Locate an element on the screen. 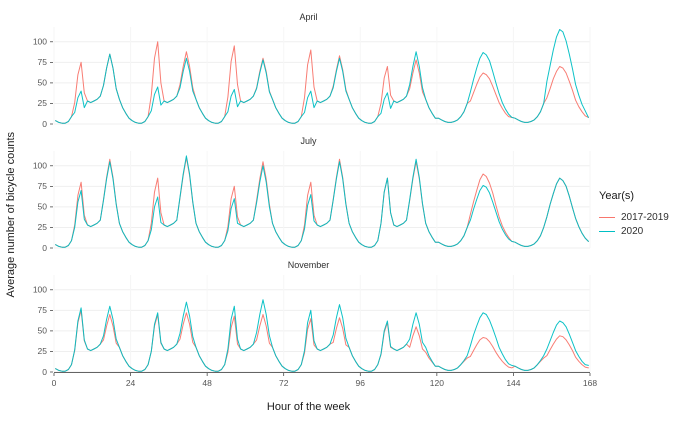 This screenshot has width=685, height=427. y-axis-title: Average number of bicycle counts is located at coordinates (11, 214).